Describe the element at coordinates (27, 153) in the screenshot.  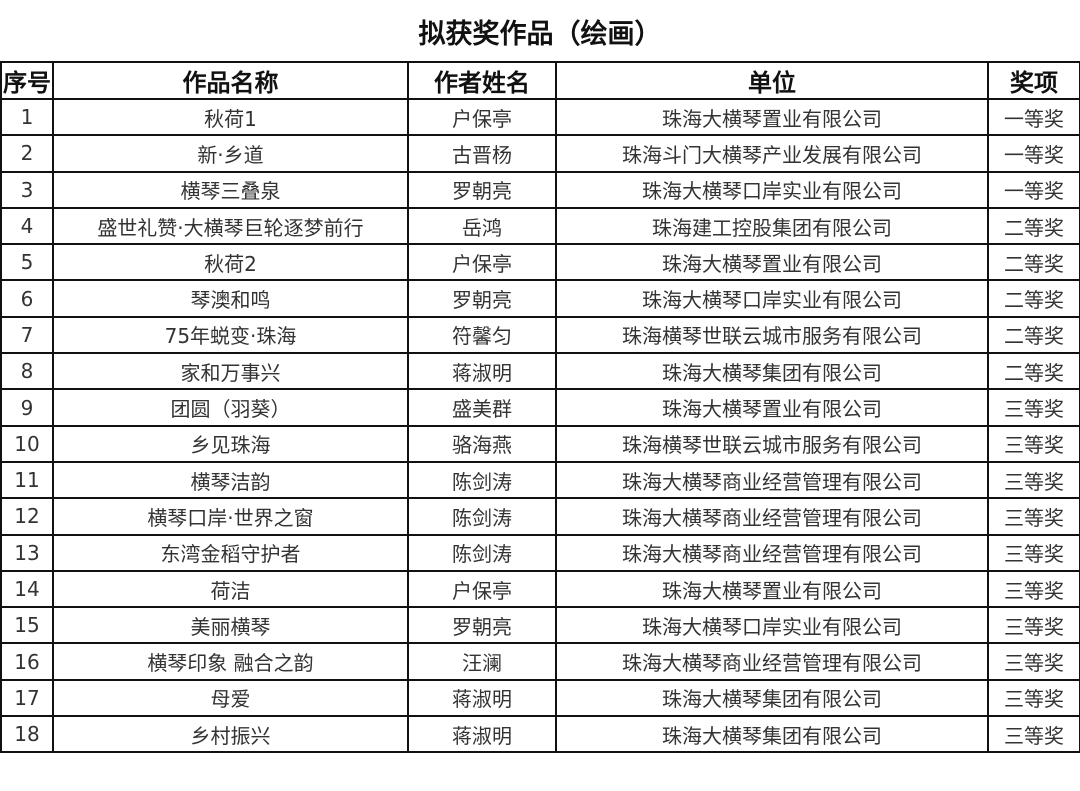
I see `cell-col-index: 2` at that location.